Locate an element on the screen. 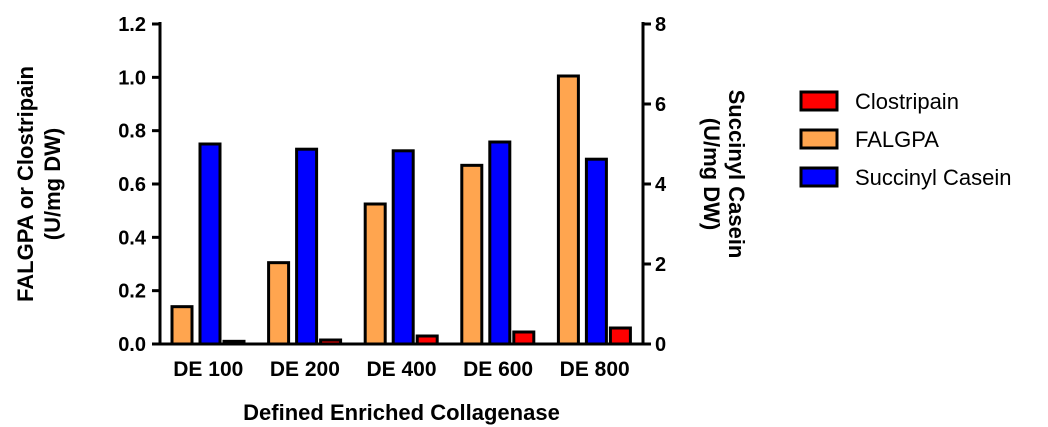 The width and height of the screenshot is (1048, 427). left-y-tick-label: 0.6 is located at coordinates (132, 185).